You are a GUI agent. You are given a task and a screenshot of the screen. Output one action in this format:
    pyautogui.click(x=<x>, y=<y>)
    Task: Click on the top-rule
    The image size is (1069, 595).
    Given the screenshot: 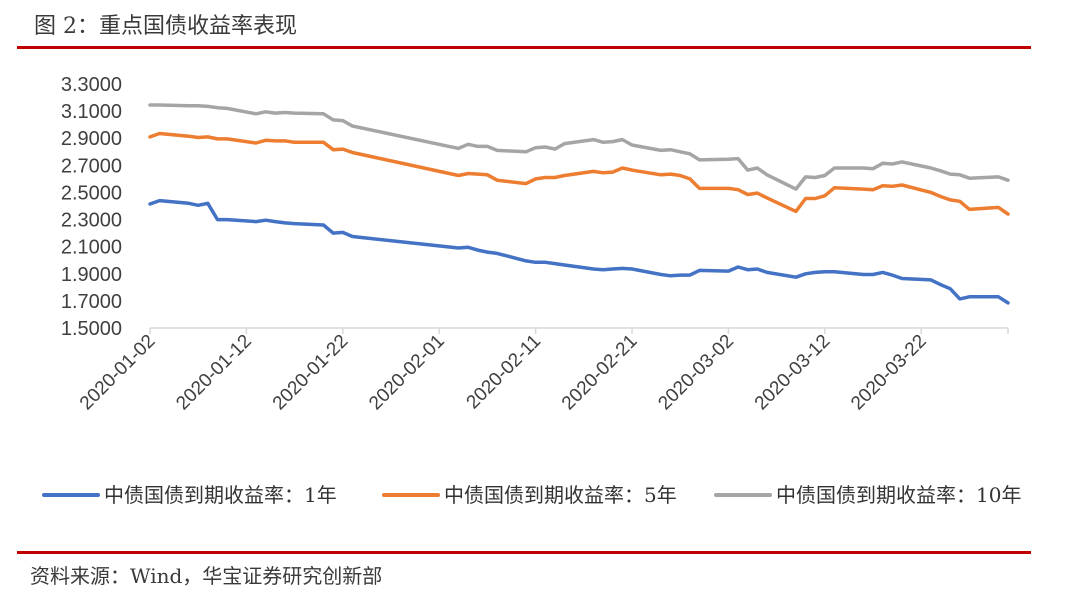 What is the action you would take?
    pyautogui.click(x=524, y=47)
    